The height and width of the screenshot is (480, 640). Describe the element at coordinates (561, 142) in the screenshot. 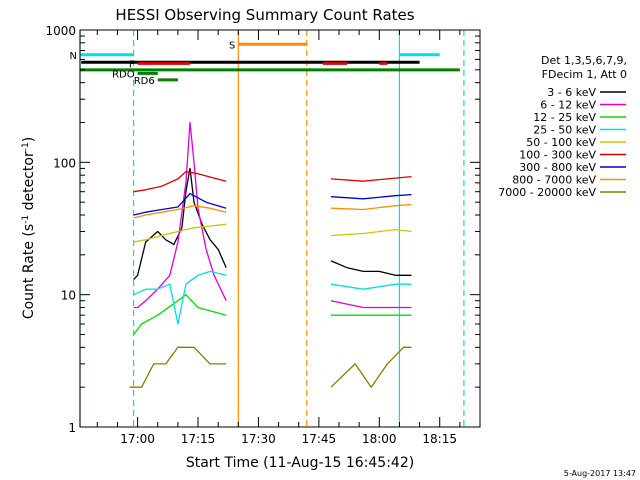

I see `legend-label-4: 50 - 100 keV` at that location.